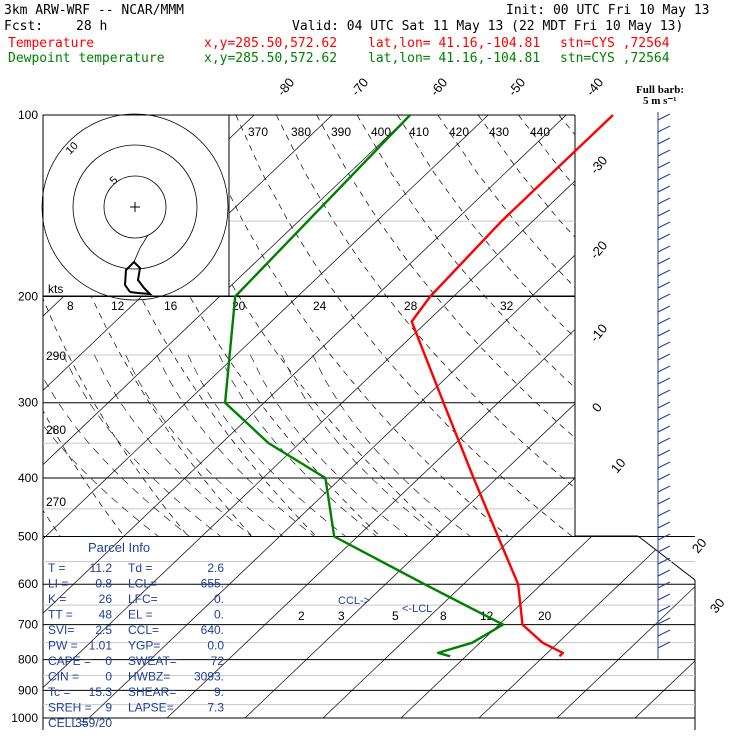  Describe the element at coordinates (595, 87) in the screenshot. I see `isotherm-label: -40` at that location.